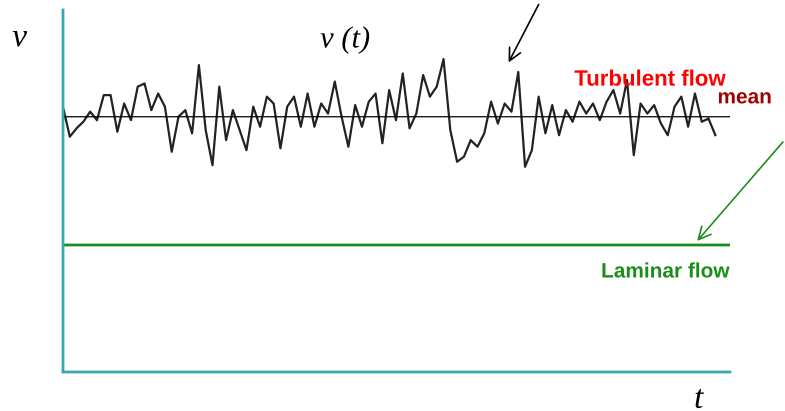  What do you see at coordinates (666, 270) in the screenshot?
I see `legend-label: Laminar flow` at bounding box center [666, 270].